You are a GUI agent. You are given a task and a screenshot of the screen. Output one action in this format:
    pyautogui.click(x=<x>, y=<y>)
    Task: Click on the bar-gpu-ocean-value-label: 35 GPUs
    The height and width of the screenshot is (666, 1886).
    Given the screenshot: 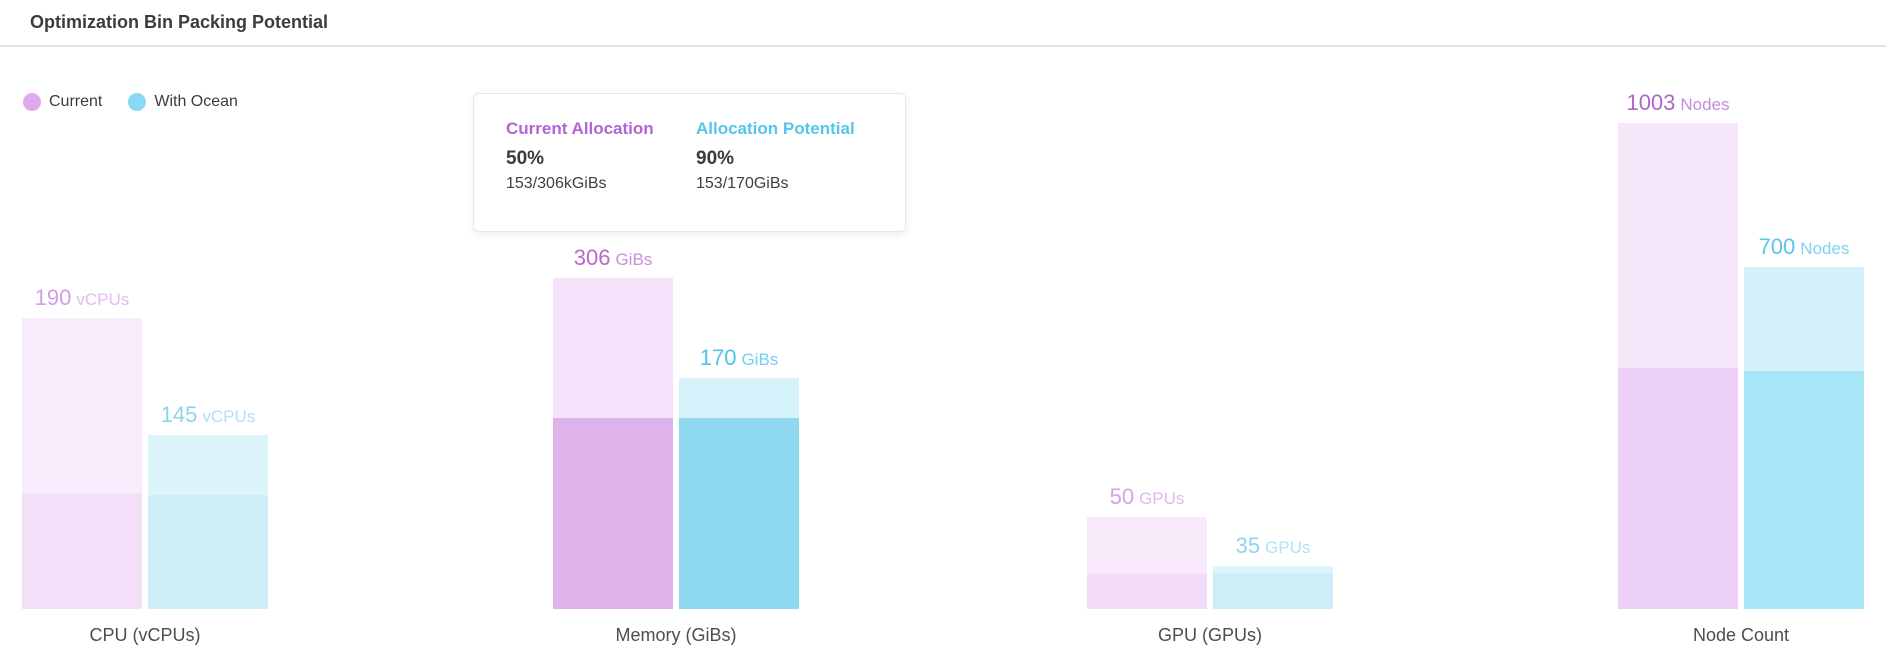 What is the action you would take?
    pyautogui.click(x=1273, y=546)
    